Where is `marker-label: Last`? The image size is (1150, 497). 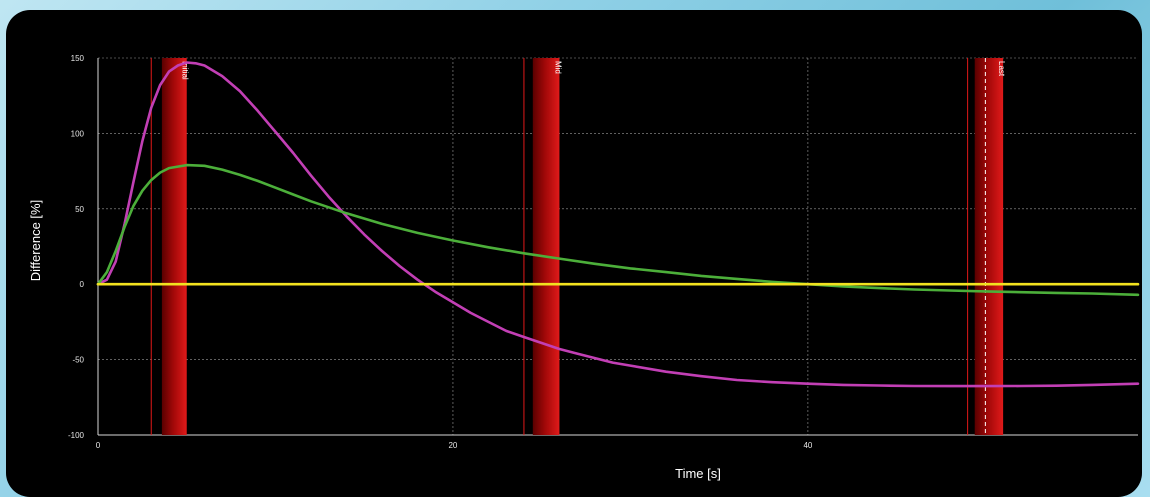
marker-label: Last is located at coordinates (1001, 69).